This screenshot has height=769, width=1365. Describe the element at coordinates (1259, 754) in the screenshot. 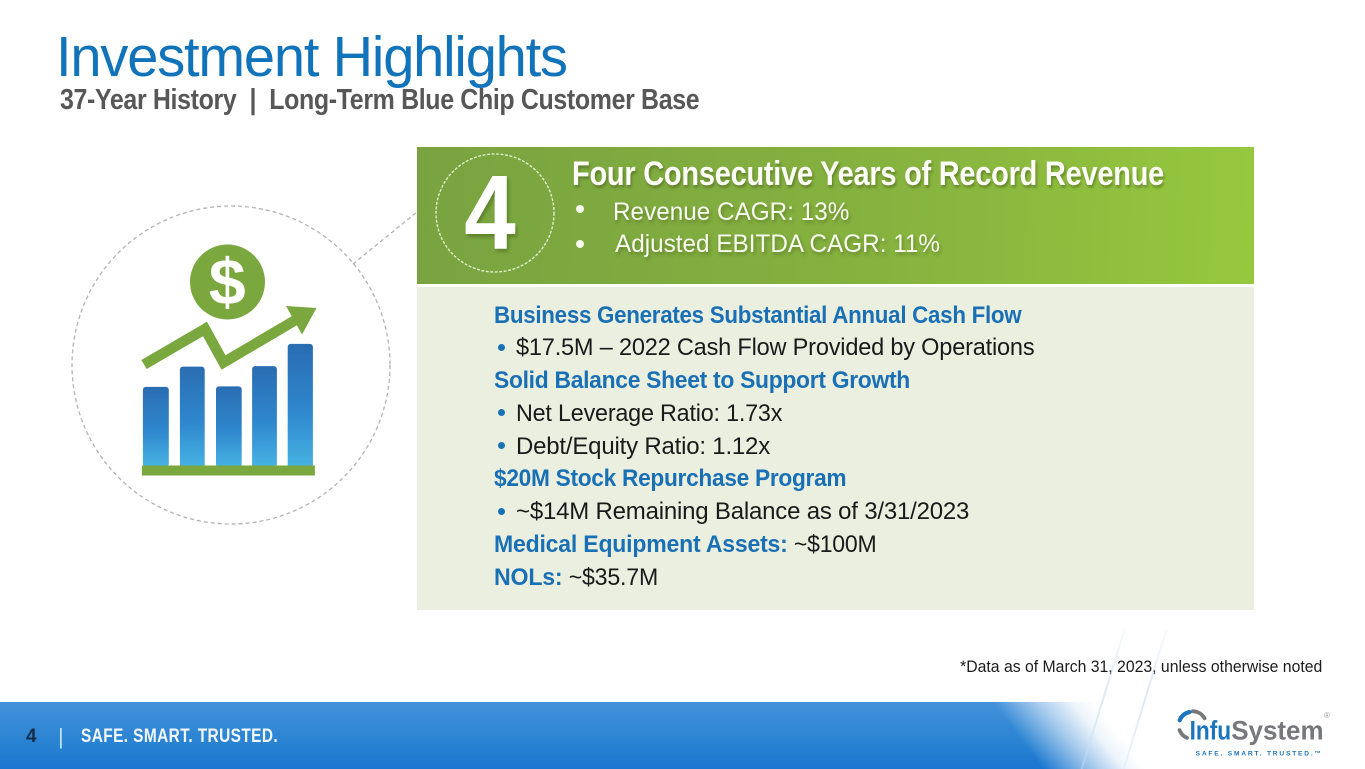

I see `svg-text: SAFE. SMART. TRUSTED.™` at that location.